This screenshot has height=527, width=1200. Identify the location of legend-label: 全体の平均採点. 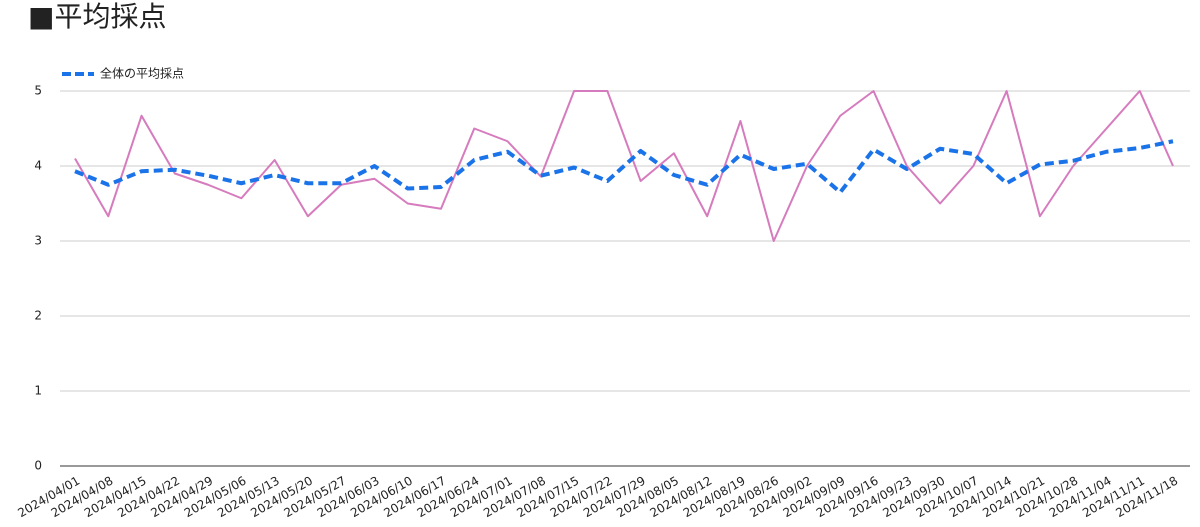
(142, 73).